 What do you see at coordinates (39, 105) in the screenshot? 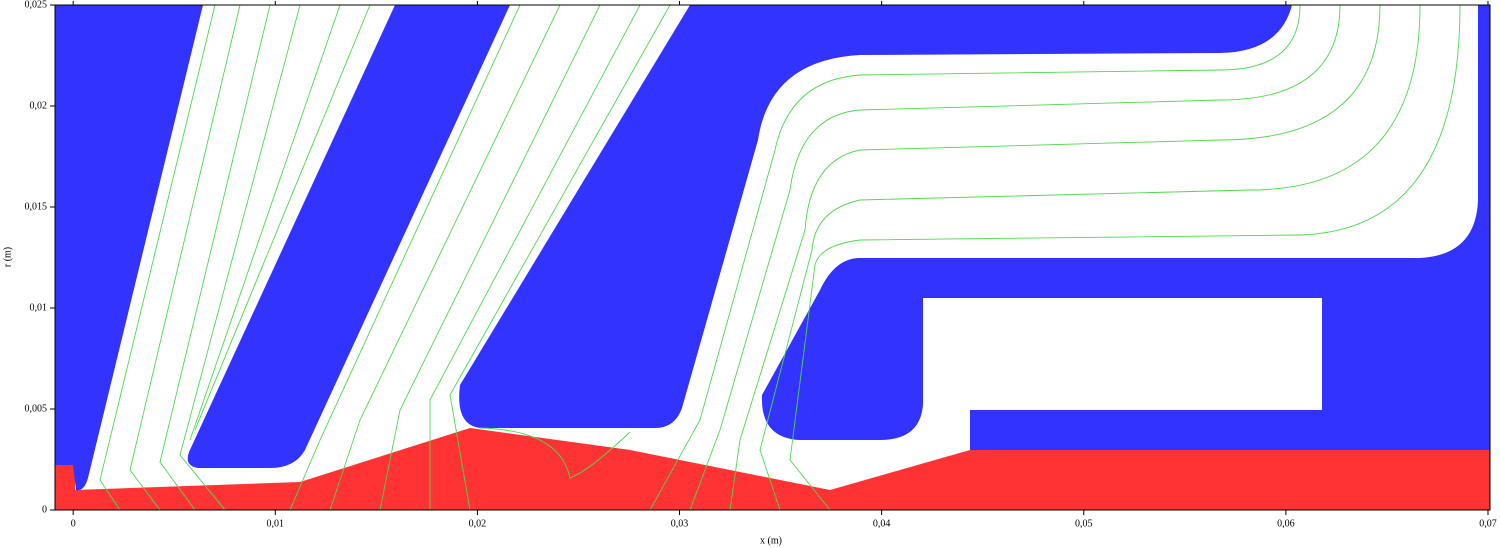
I see `y-tick-label: 0,02` at bounding box center [39, 105].